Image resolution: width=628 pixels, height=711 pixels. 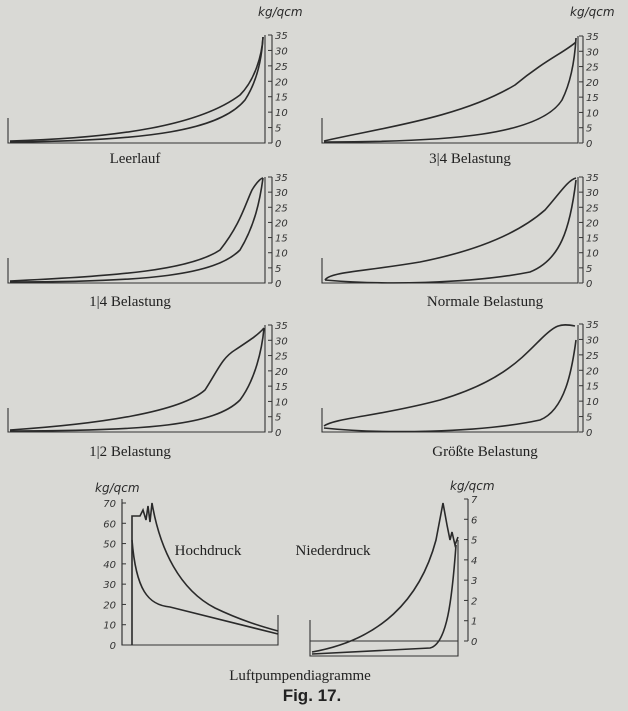 I want to click on tick-label: 4, so click(x=474, y=561).